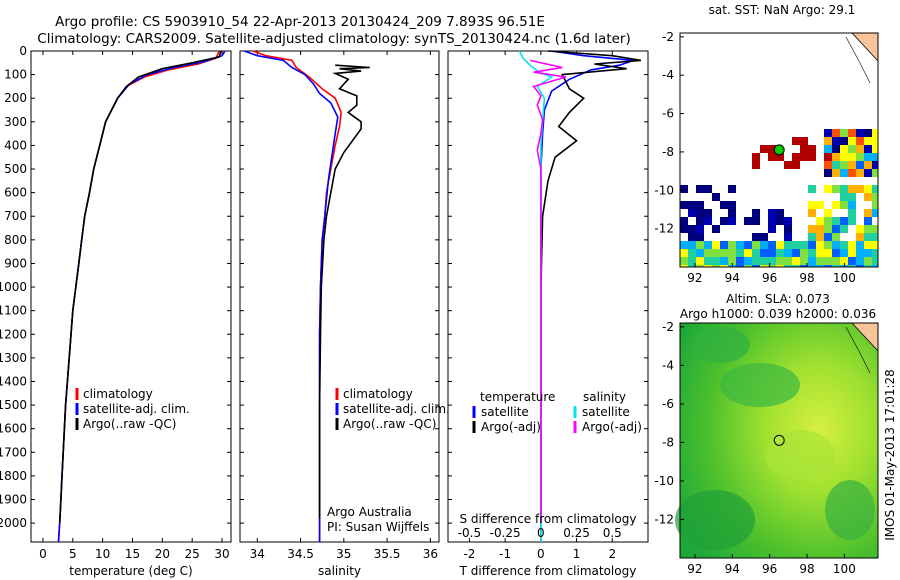  Describe the element at coordinates (577, 554) in the screenshot. I see `difference-xtick-label: 1` at that location.